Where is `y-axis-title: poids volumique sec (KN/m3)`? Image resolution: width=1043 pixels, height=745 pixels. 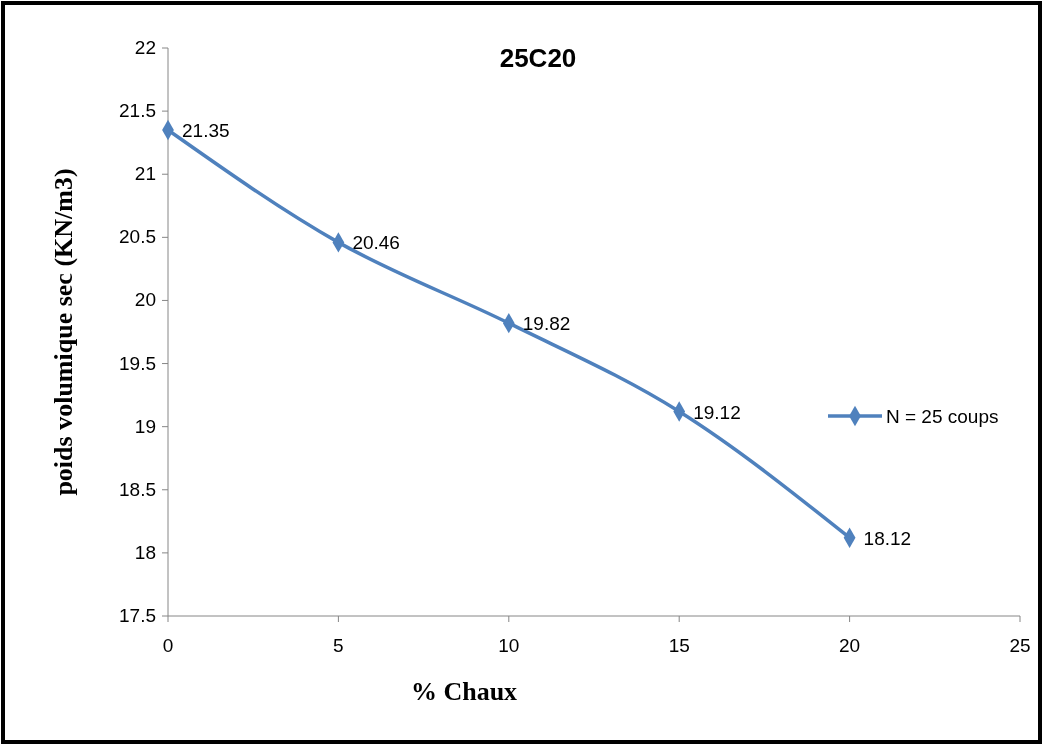 y-axis-title: poids volumique sec (KN/m3) is located at coordinates (63, 332).